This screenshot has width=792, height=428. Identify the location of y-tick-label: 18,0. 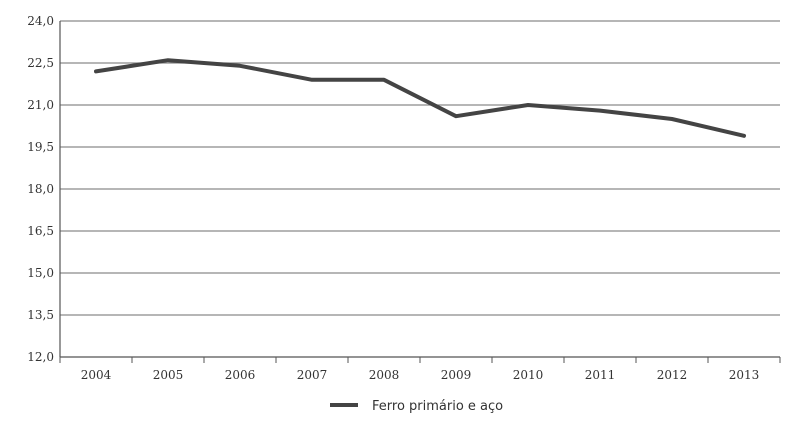
(40, 189).